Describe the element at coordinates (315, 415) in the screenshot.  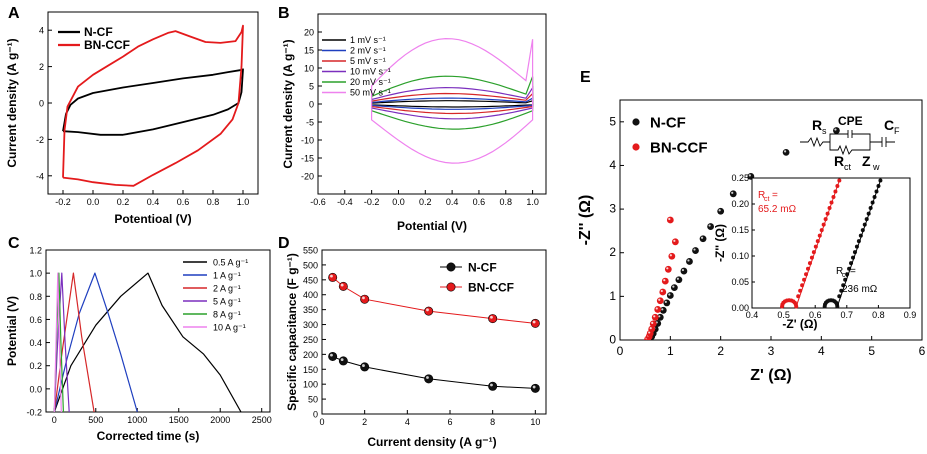
I see `y-tick-label: 0` at that location.